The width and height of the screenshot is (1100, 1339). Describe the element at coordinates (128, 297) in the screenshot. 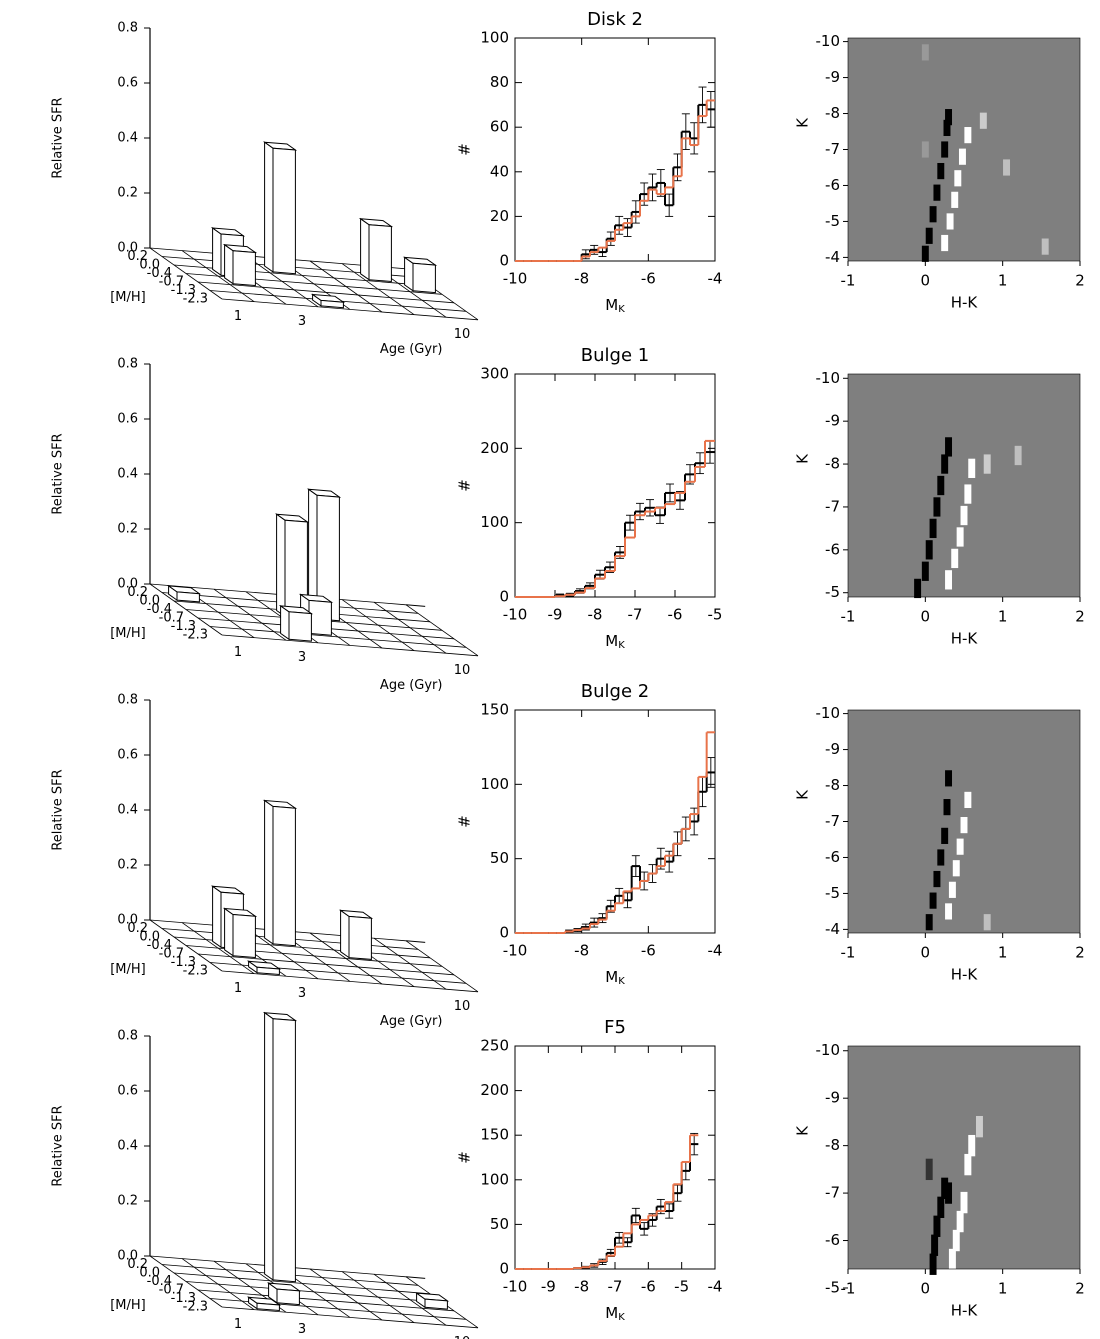

I see `metallicity-axis-label: [M/H]` at that location.